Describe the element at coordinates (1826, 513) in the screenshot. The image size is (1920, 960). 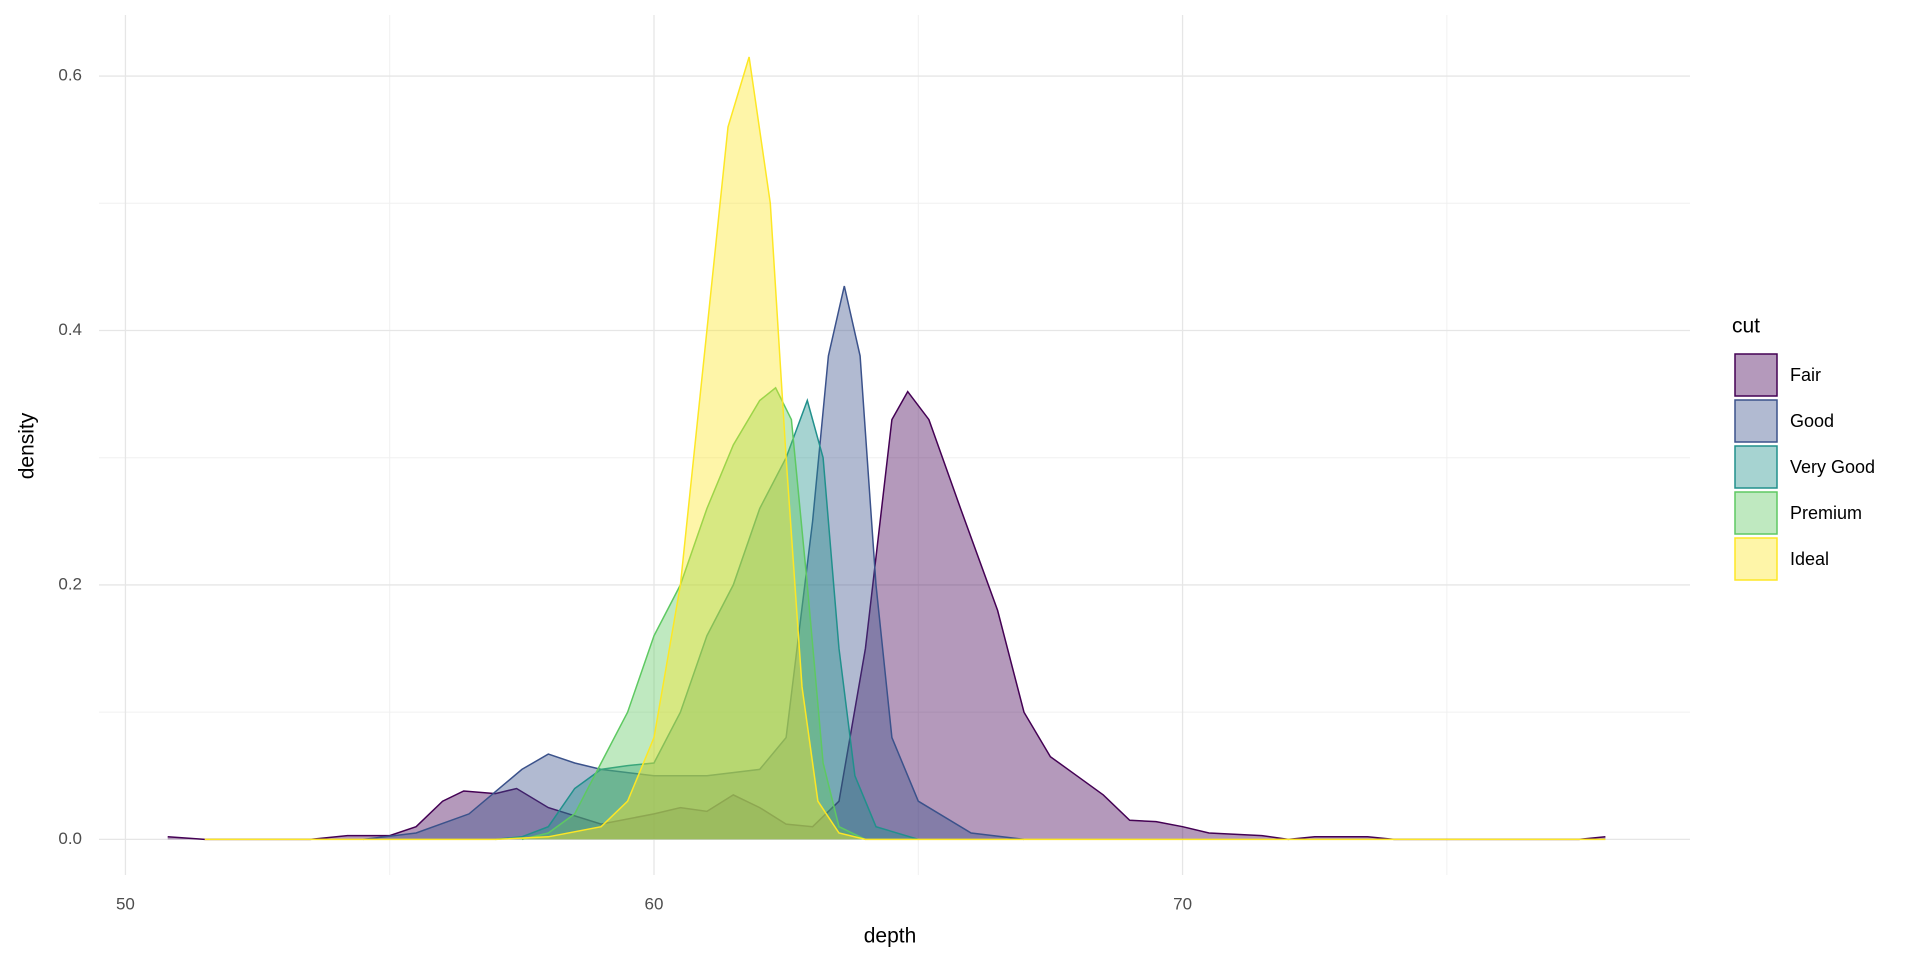
I see `legend-label: Premium` at that location.